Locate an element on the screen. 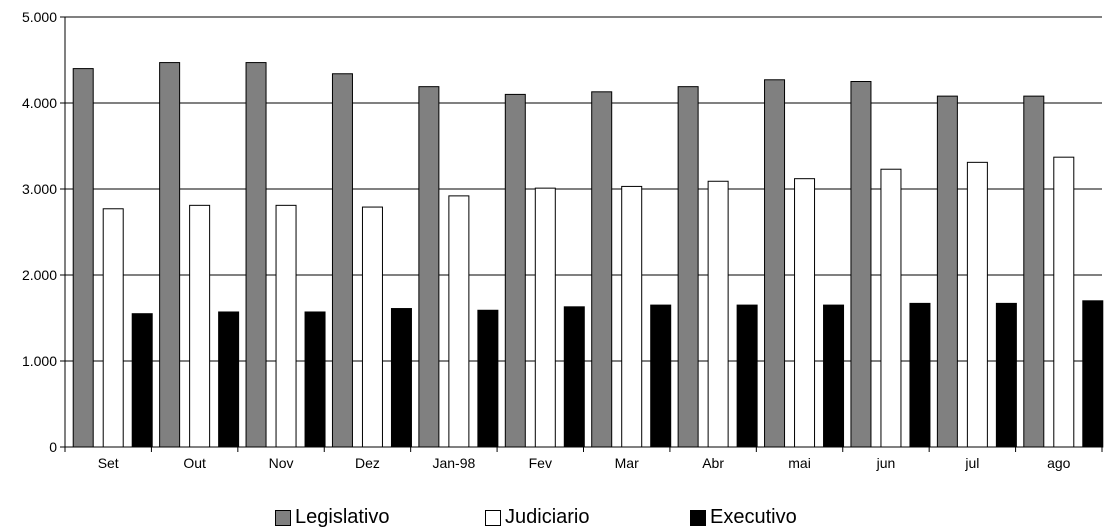  x-tick-label: jul is located at coordinates (971, 463).